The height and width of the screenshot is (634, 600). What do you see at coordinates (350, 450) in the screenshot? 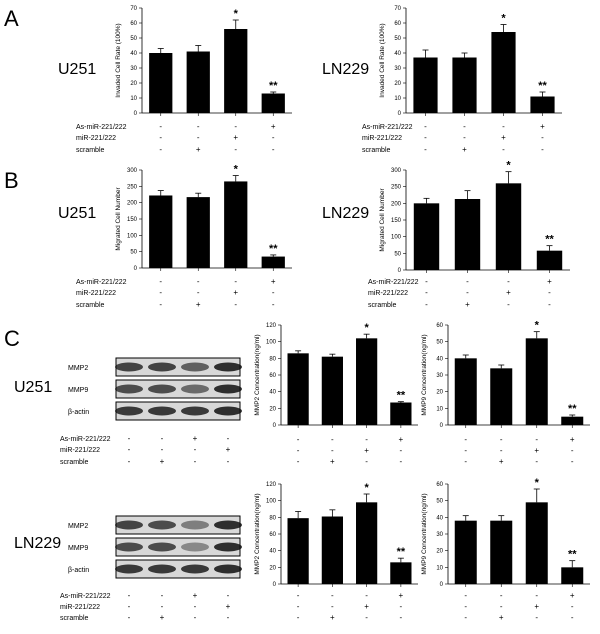
I see `treatment-signs-c-u251-mmp2: - - - + - - + - - + - -` at bounding box center [350, 450].